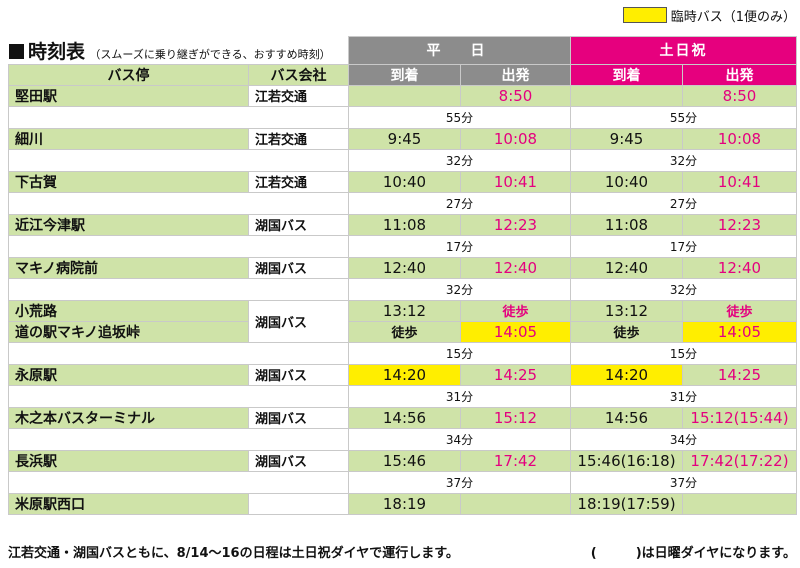  I want to click on wd-duration: 32分, so click(459, 289).